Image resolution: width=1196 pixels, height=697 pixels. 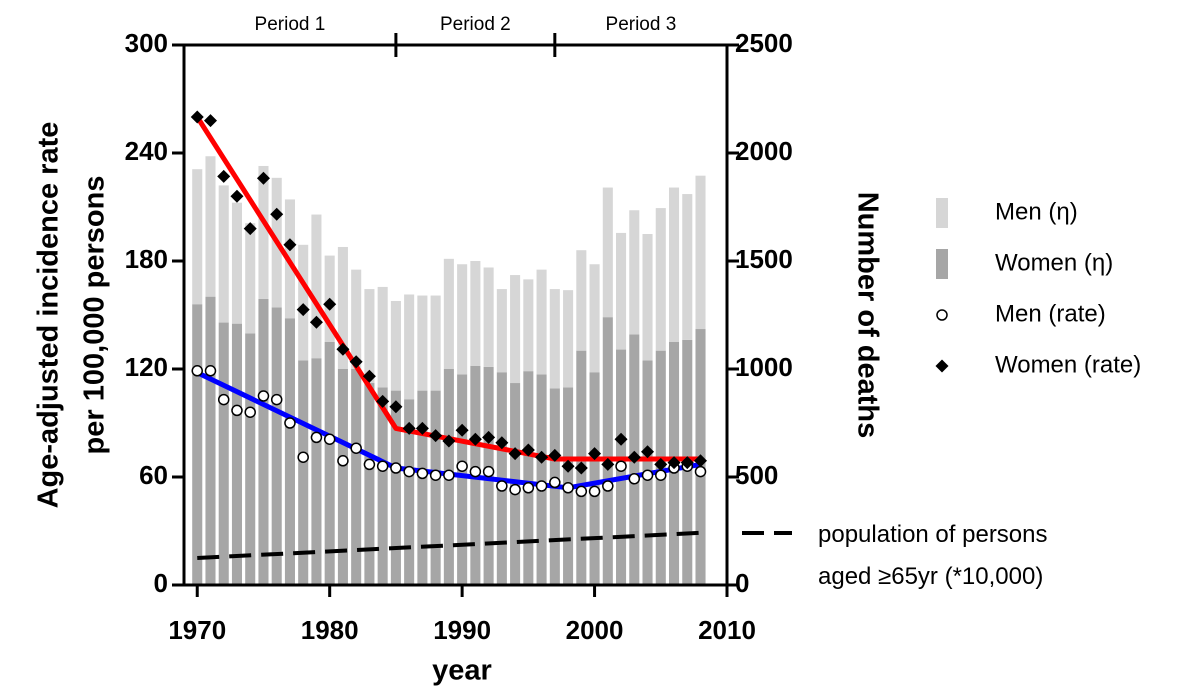 I want to click on x-axis-title: year, so click(x=462, y=671).